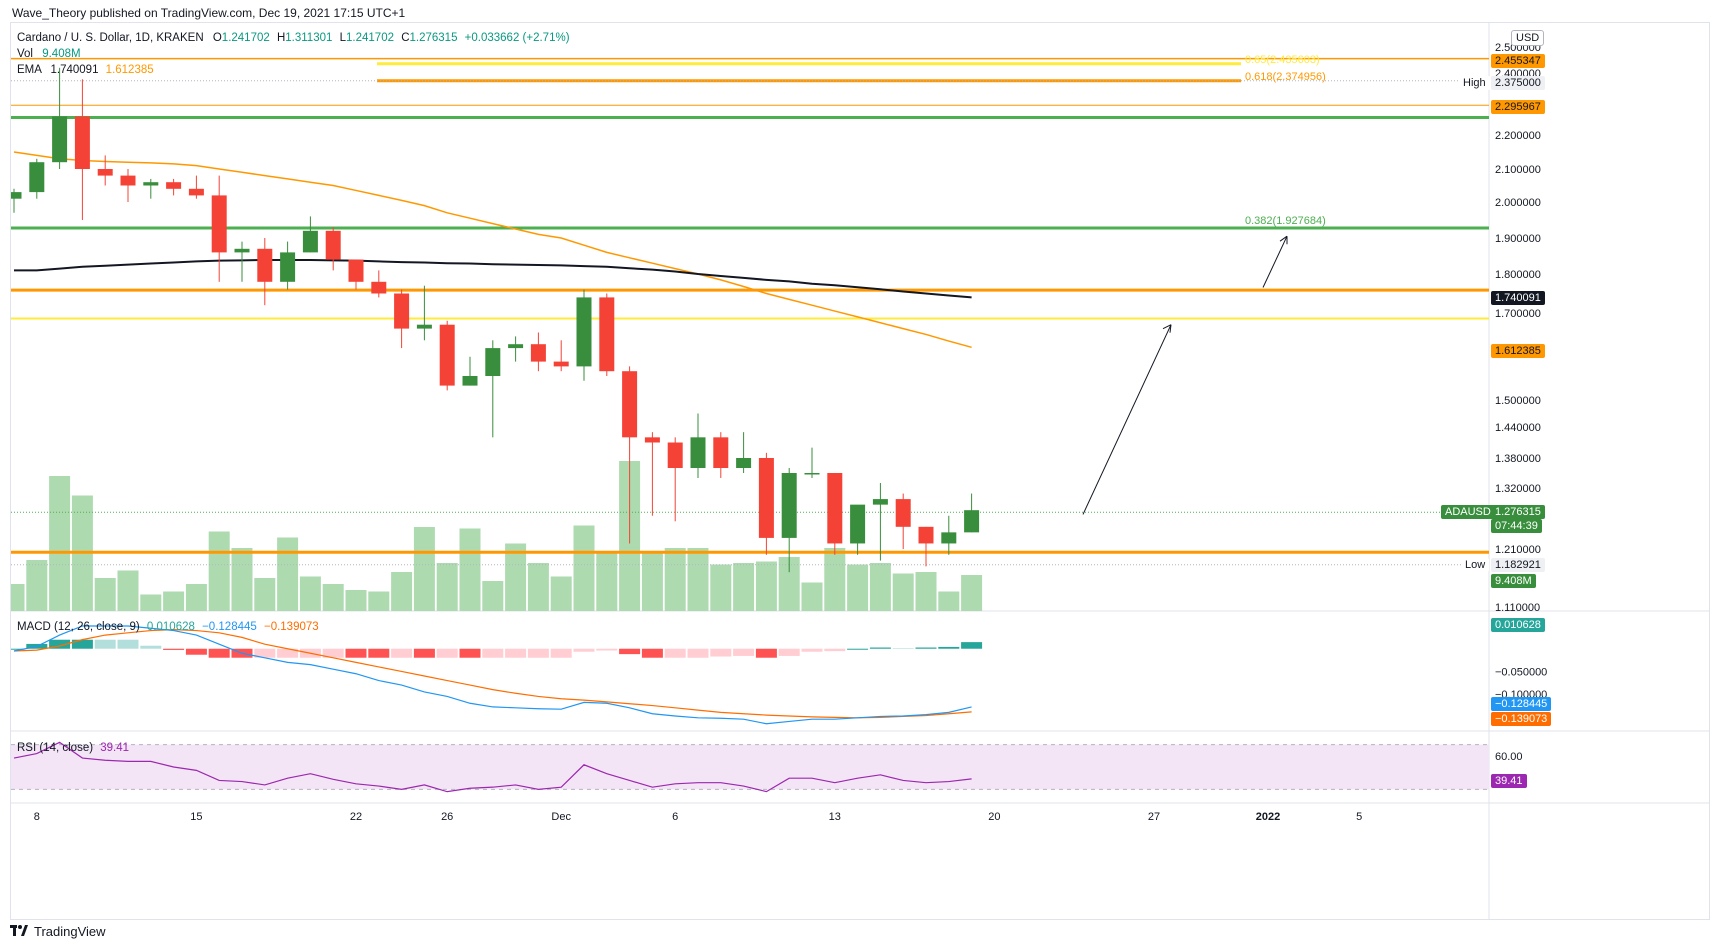  I want to click on low-value: 1.241702, so click(370, 38).